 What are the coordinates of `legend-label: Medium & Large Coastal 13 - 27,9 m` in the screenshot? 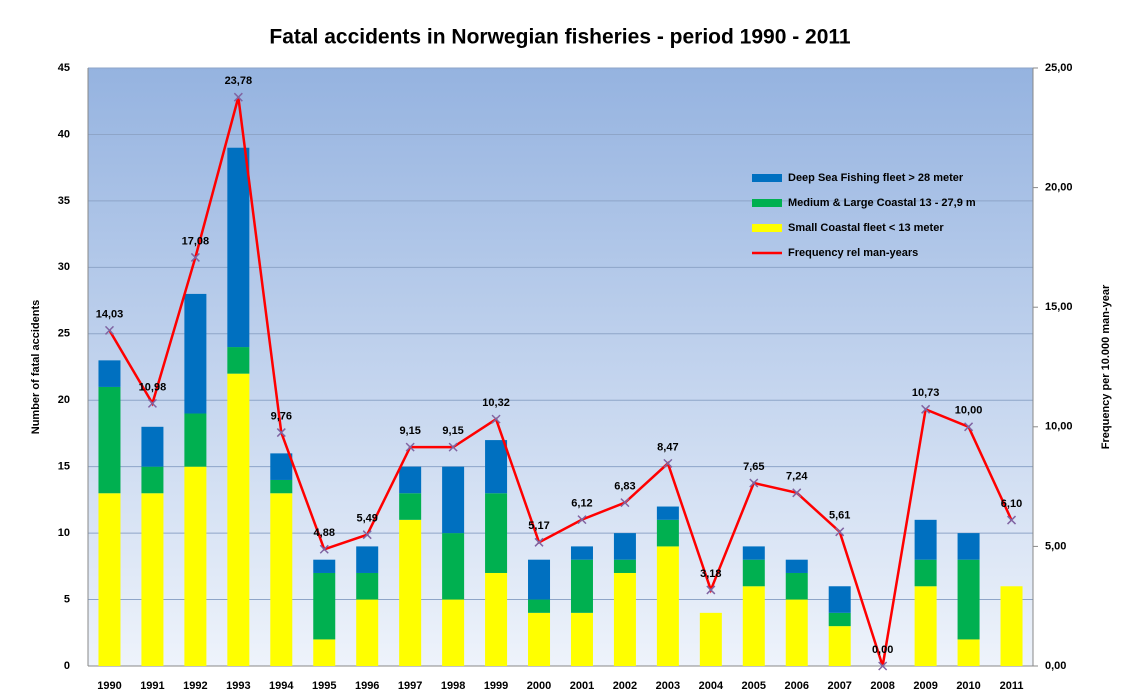 It's located at (882, 203).